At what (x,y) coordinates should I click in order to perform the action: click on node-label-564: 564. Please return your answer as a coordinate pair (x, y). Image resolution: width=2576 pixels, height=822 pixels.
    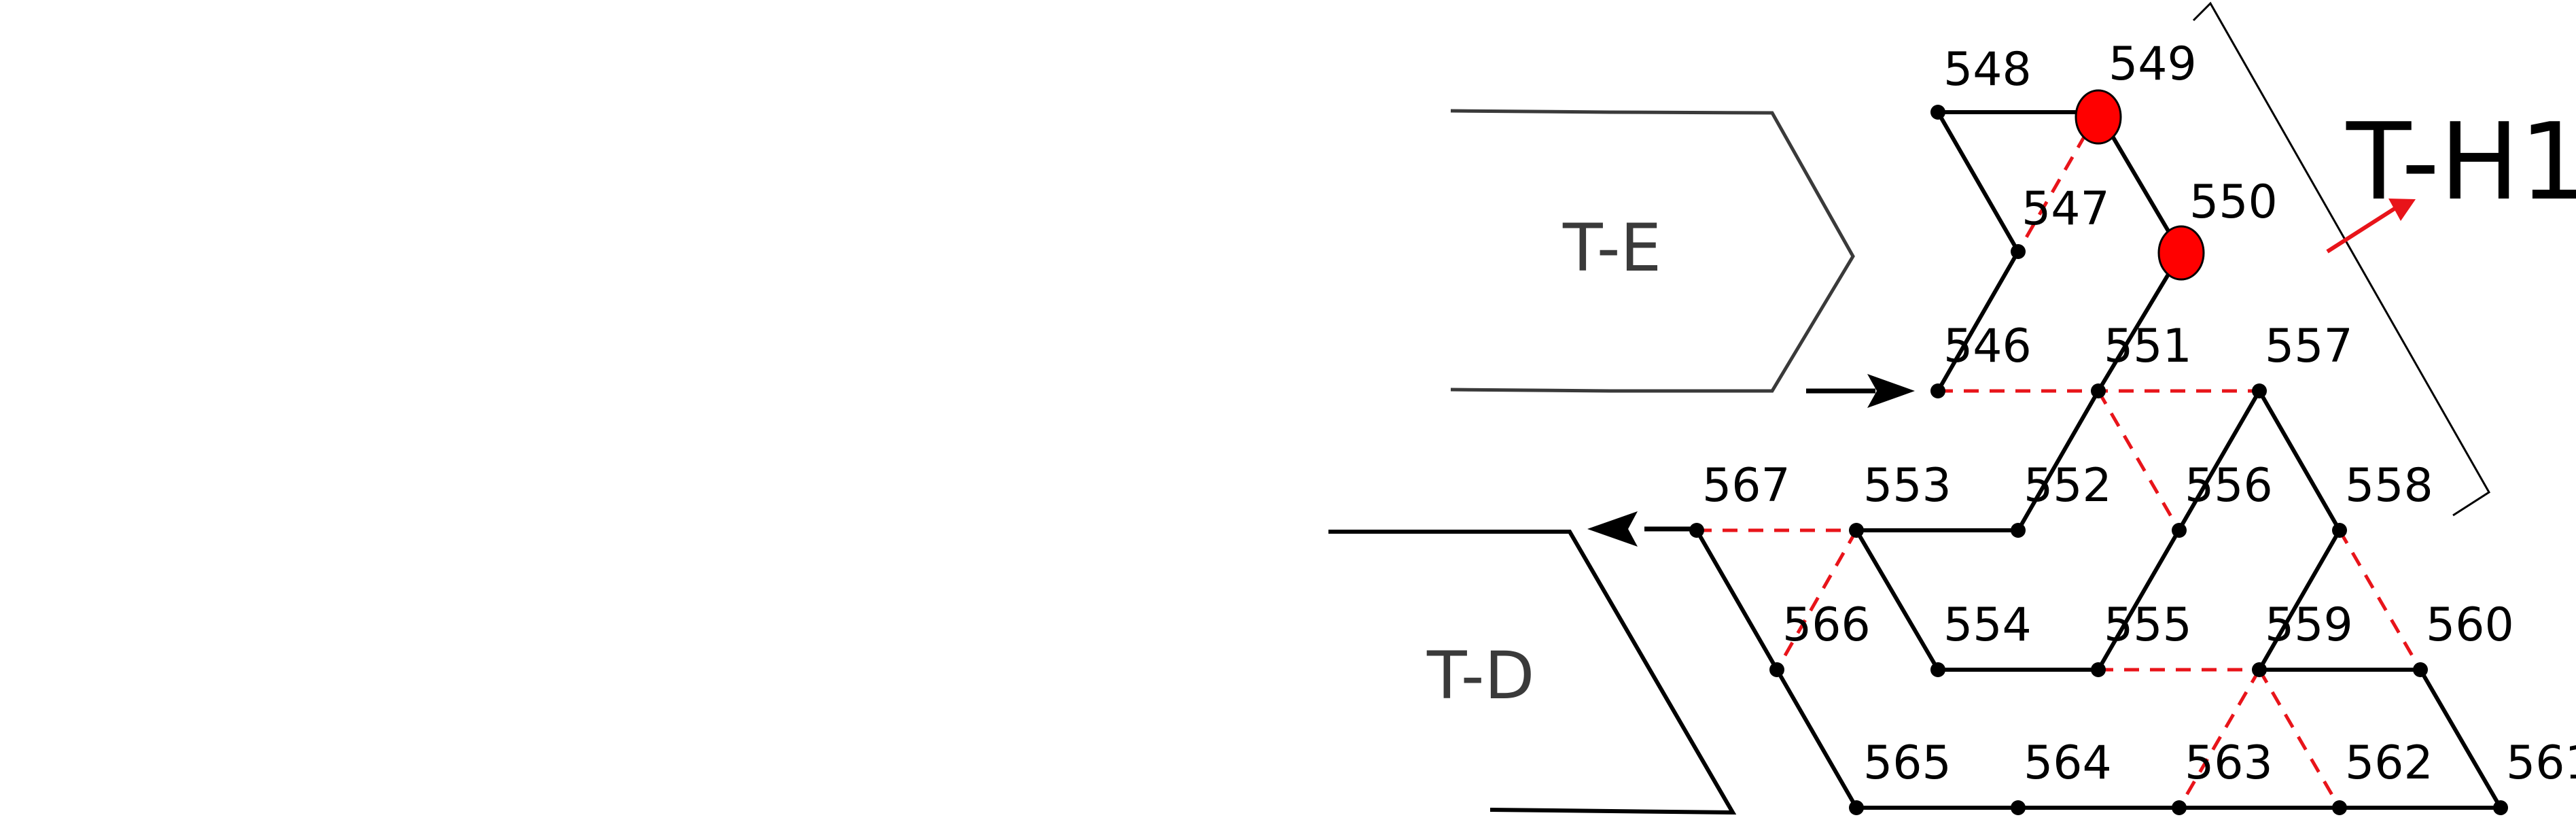
    Looking at the image, I should click on (2068, 763).